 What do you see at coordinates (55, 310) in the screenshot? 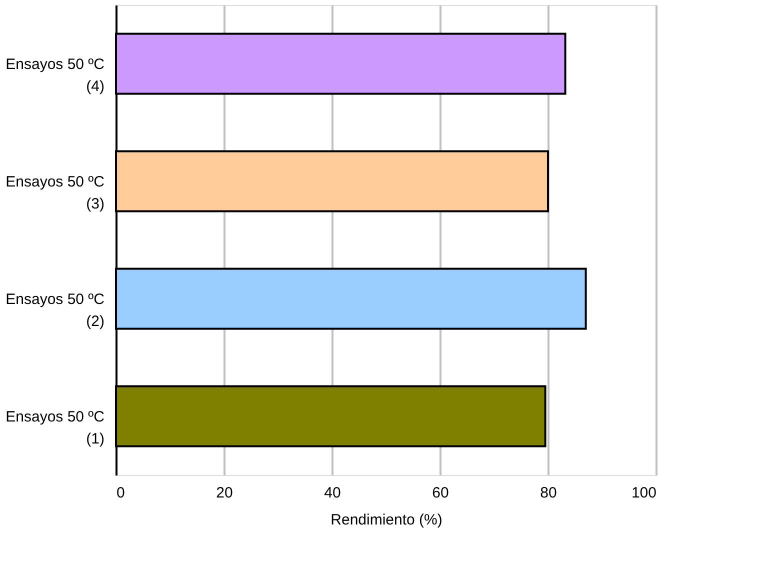
I see `y-tick-label: Ensayos 50 ºC (2)` at bounding box center [55, 310].